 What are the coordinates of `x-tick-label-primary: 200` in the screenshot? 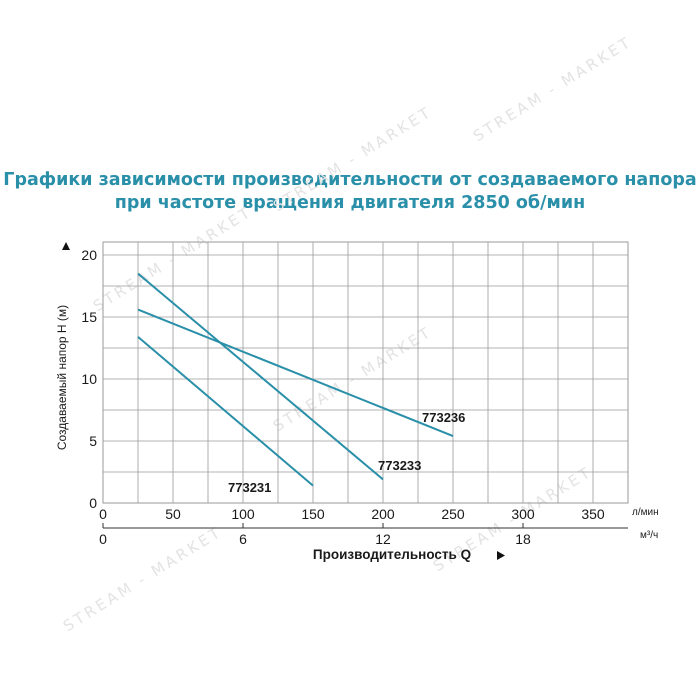 It's located at (383, 514).